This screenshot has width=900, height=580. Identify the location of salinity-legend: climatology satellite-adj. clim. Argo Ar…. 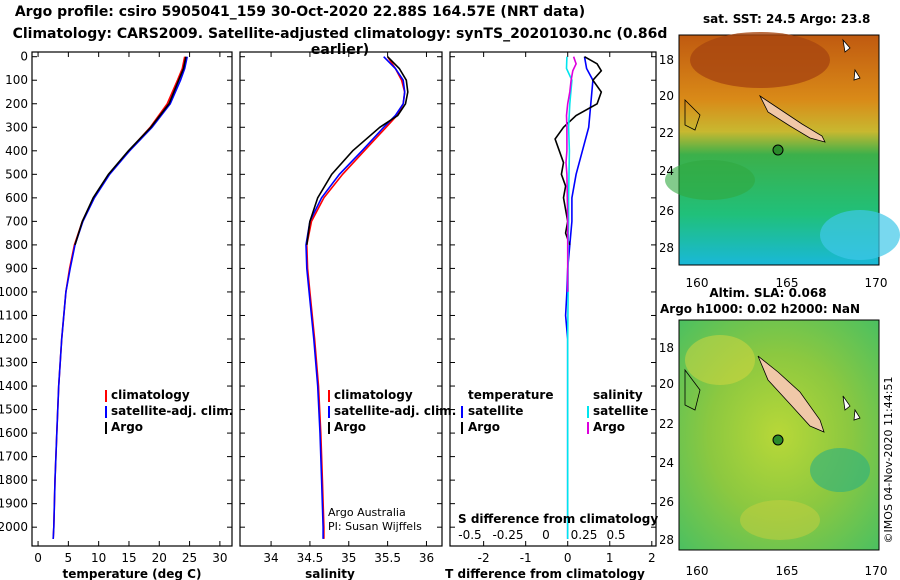
(392, 460).